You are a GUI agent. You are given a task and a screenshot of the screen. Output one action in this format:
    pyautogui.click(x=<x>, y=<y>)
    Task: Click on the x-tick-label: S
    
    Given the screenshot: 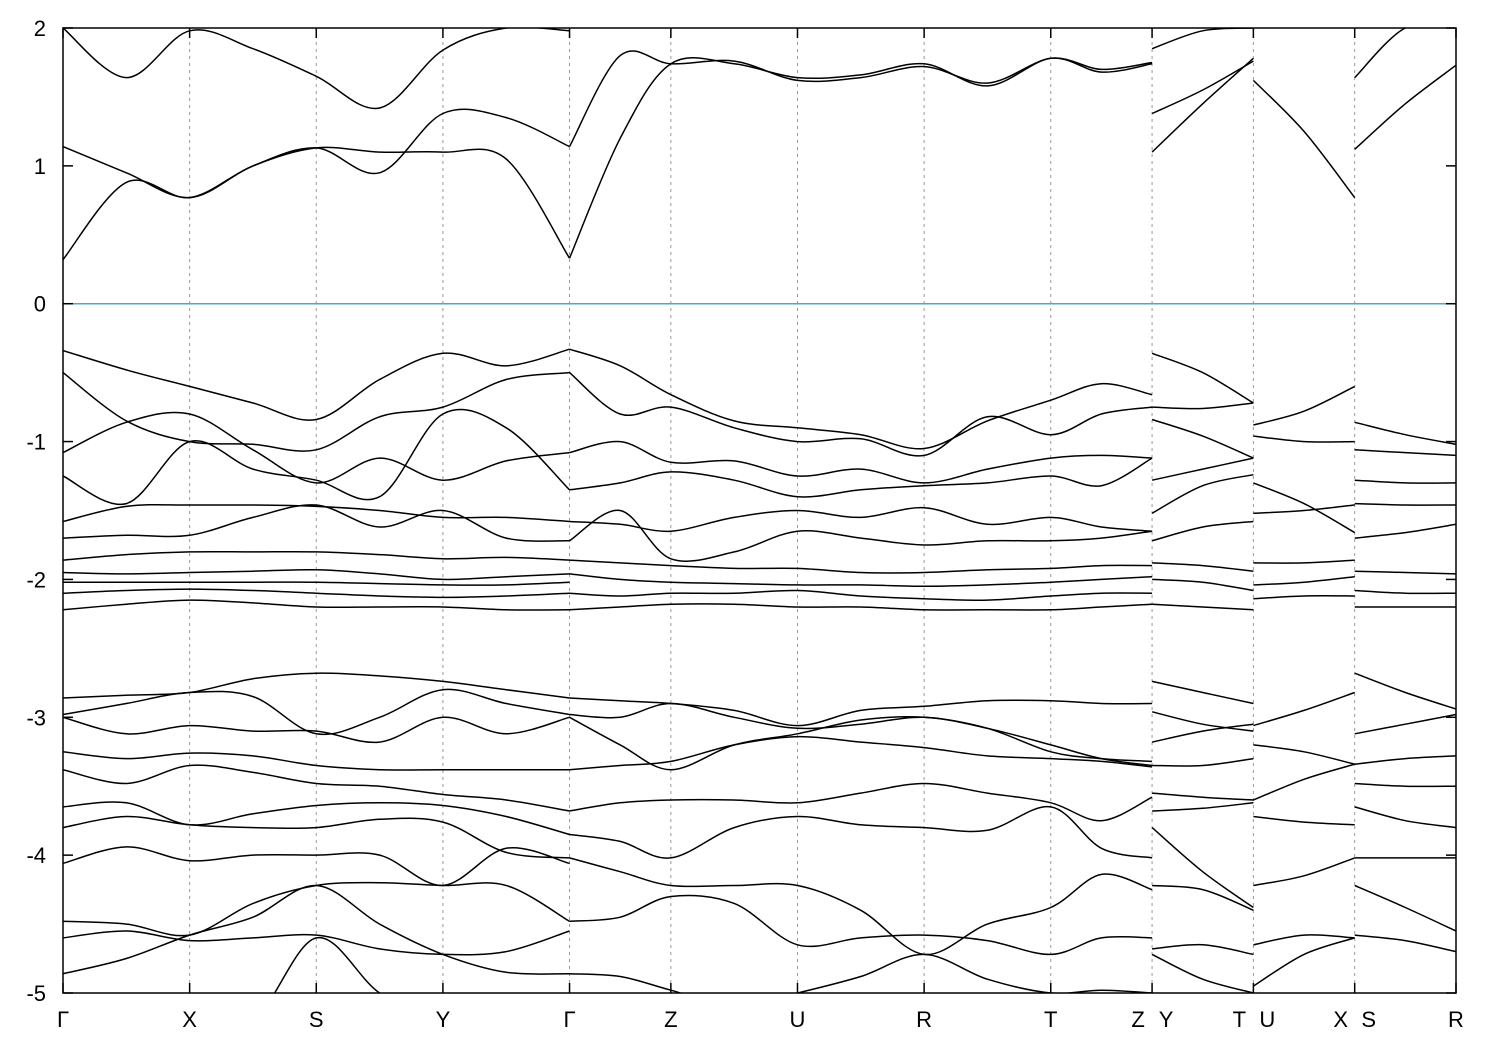 What is the action you would take?
    pyautogui.click(x=316, y=1019)
    